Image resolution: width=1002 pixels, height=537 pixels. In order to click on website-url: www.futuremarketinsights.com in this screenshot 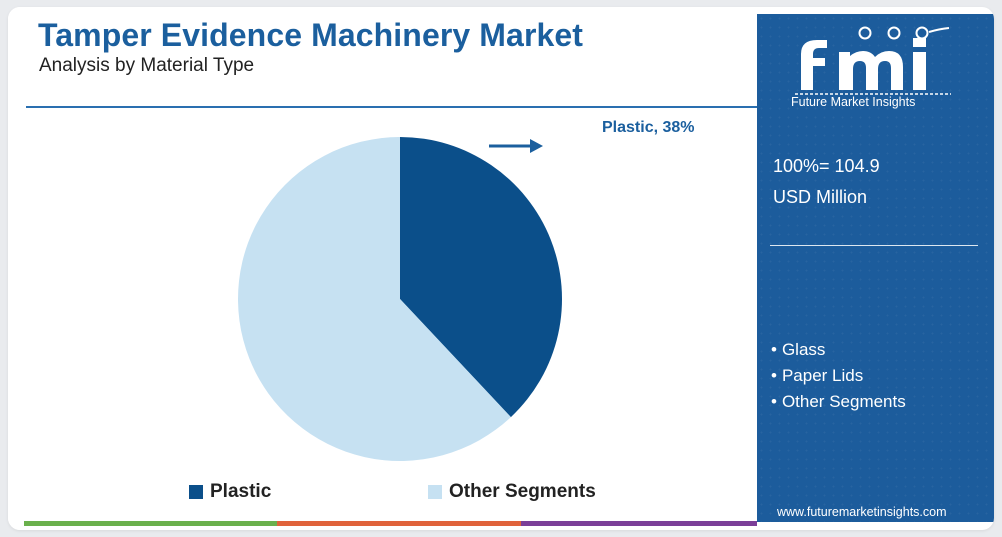, I will do `click(862, 512)`.